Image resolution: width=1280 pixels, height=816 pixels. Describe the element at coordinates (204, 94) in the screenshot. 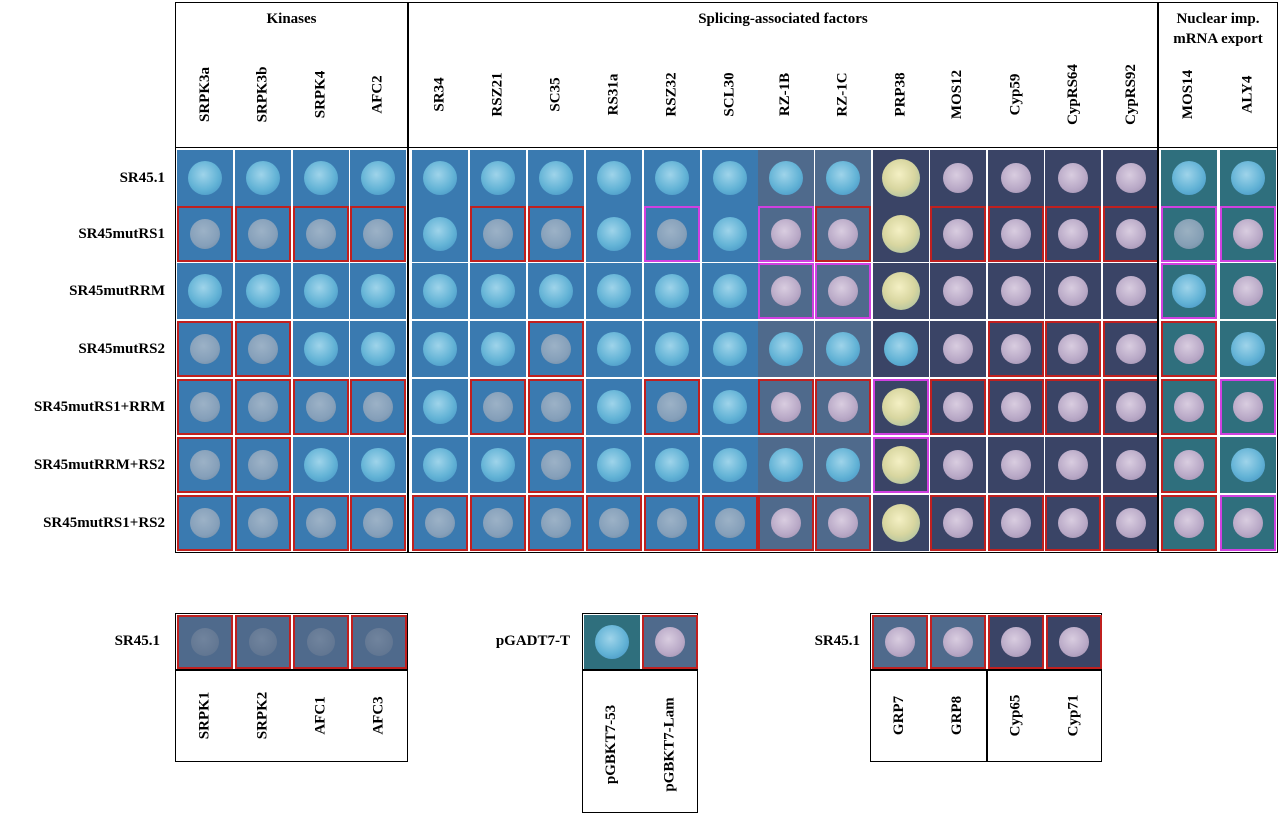

I see `column-srpk3a: SRPK3a` at that location.